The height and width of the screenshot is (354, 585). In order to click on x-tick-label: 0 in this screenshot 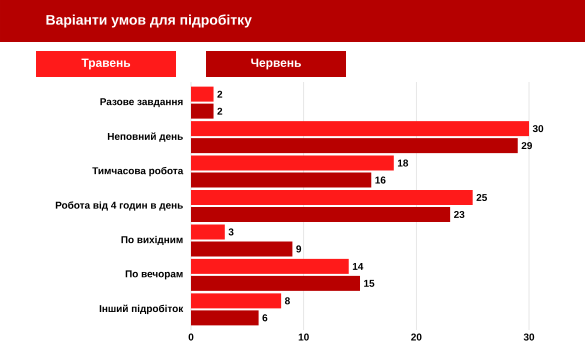, I will do `click(191, 337)`.